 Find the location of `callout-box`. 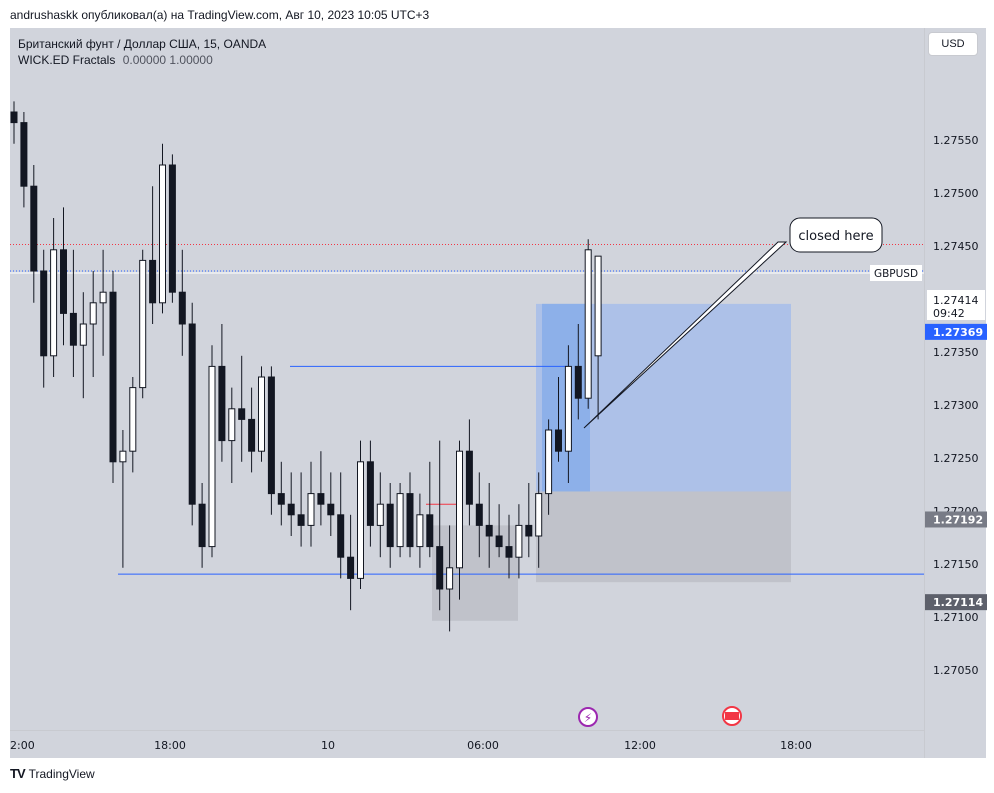

callout-box is located at coordinates (836, 235).